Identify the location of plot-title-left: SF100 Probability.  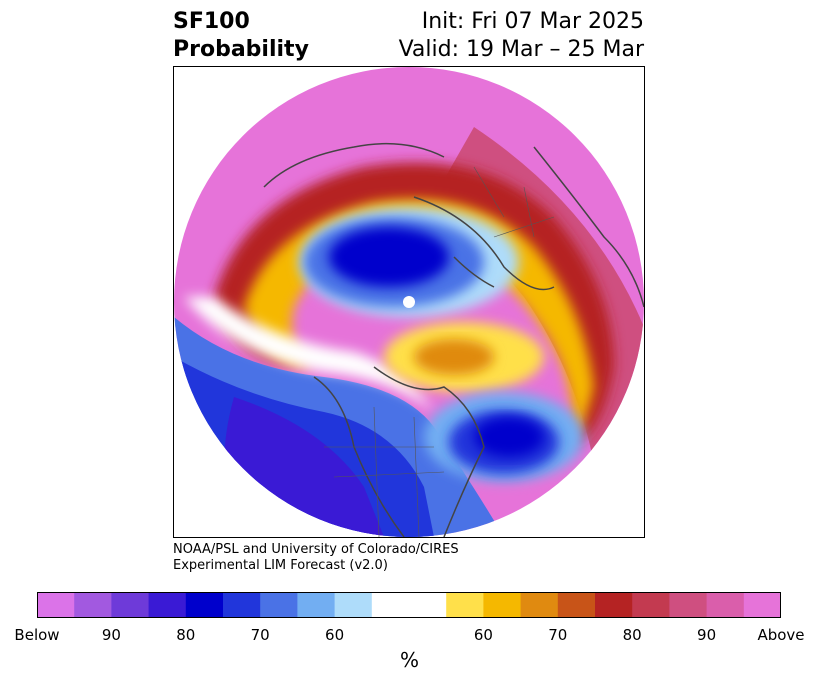
(241, 36).